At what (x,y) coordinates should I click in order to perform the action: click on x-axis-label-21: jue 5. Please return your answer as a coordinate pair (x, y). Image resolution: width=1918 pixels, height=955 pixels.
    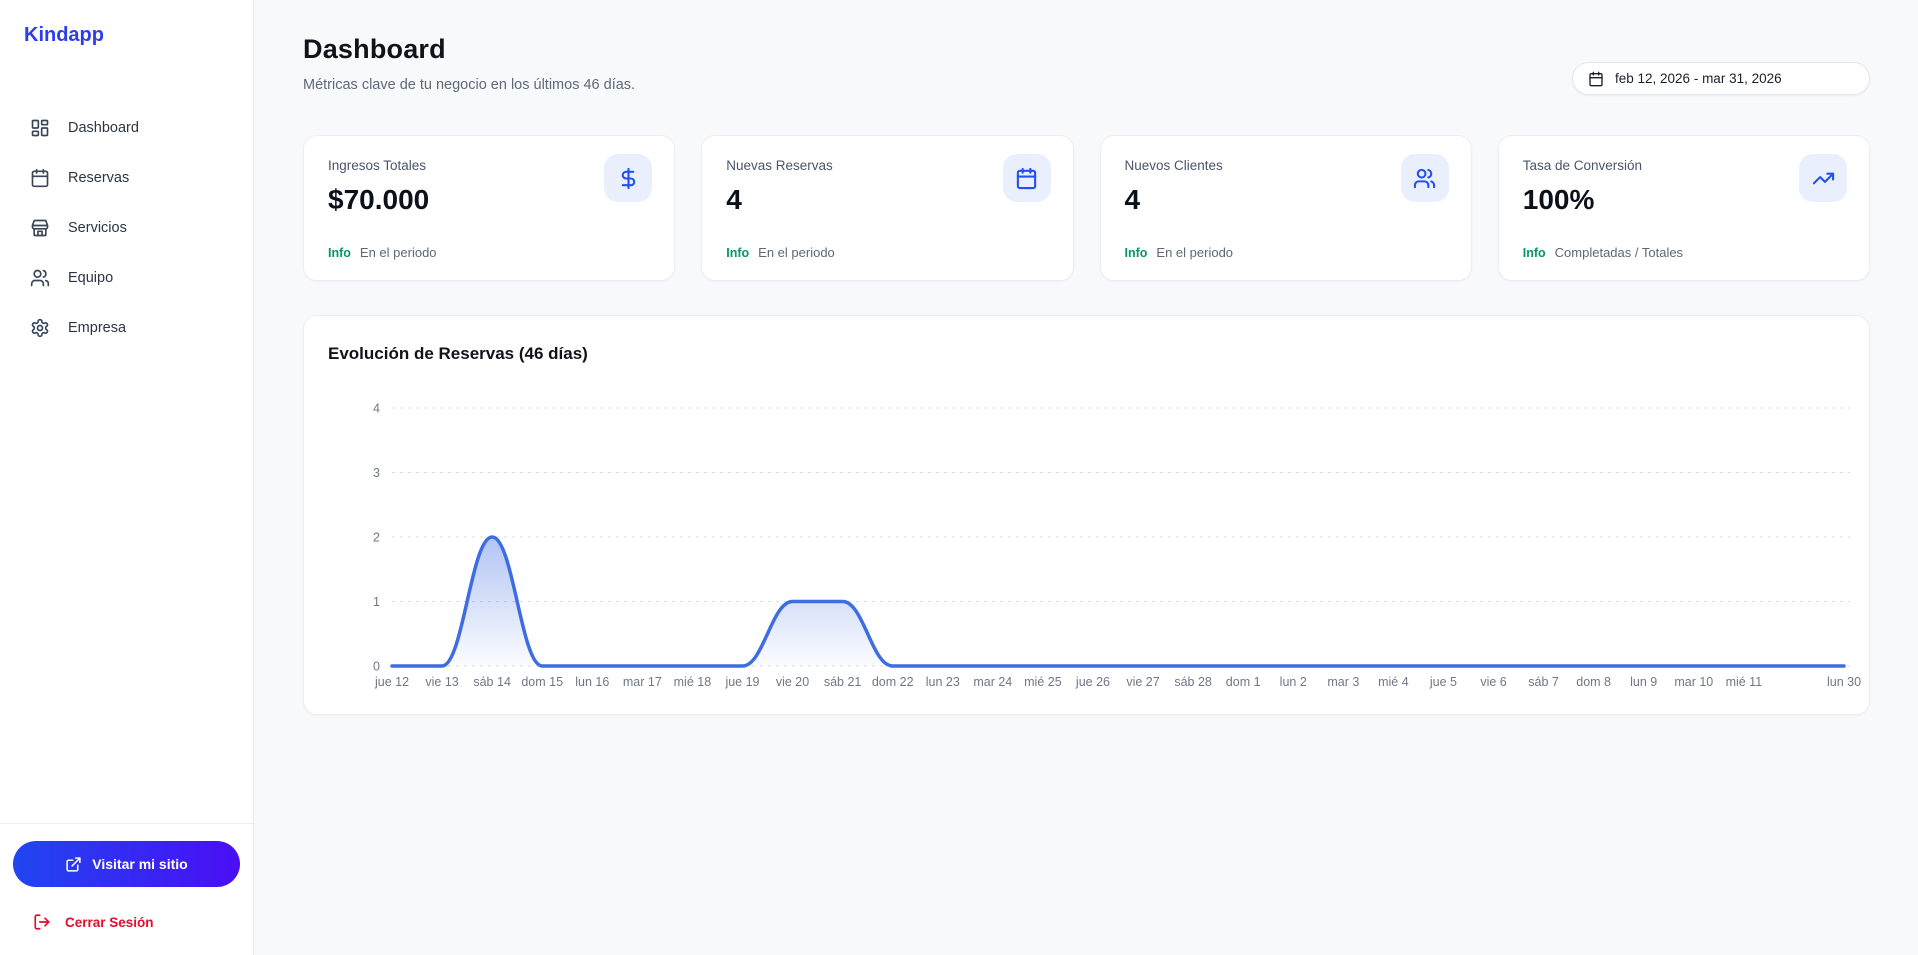
    Looking at the image, I should click on (1443, 682).